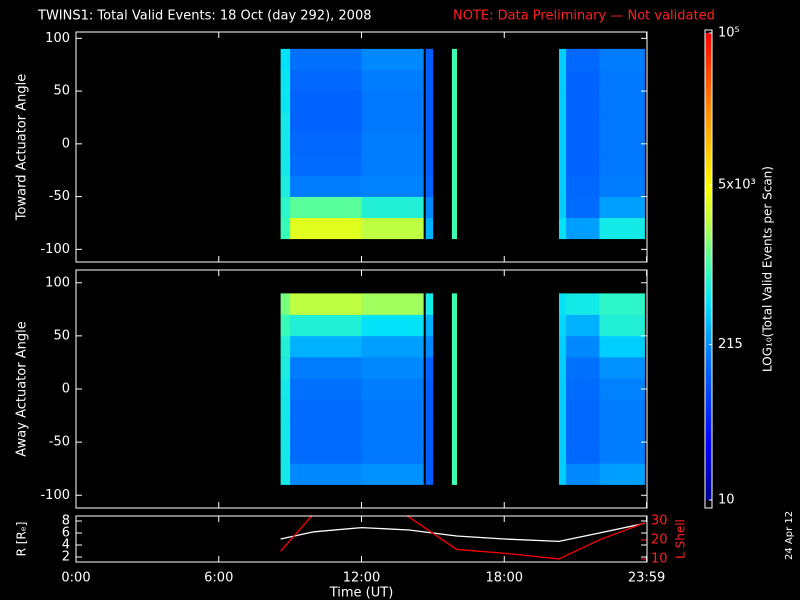 This screenshot has width=800, height=600. Describe the element at coordinates (61, 335) in the screenshot. I see `y-tick-label: 50` at that location.